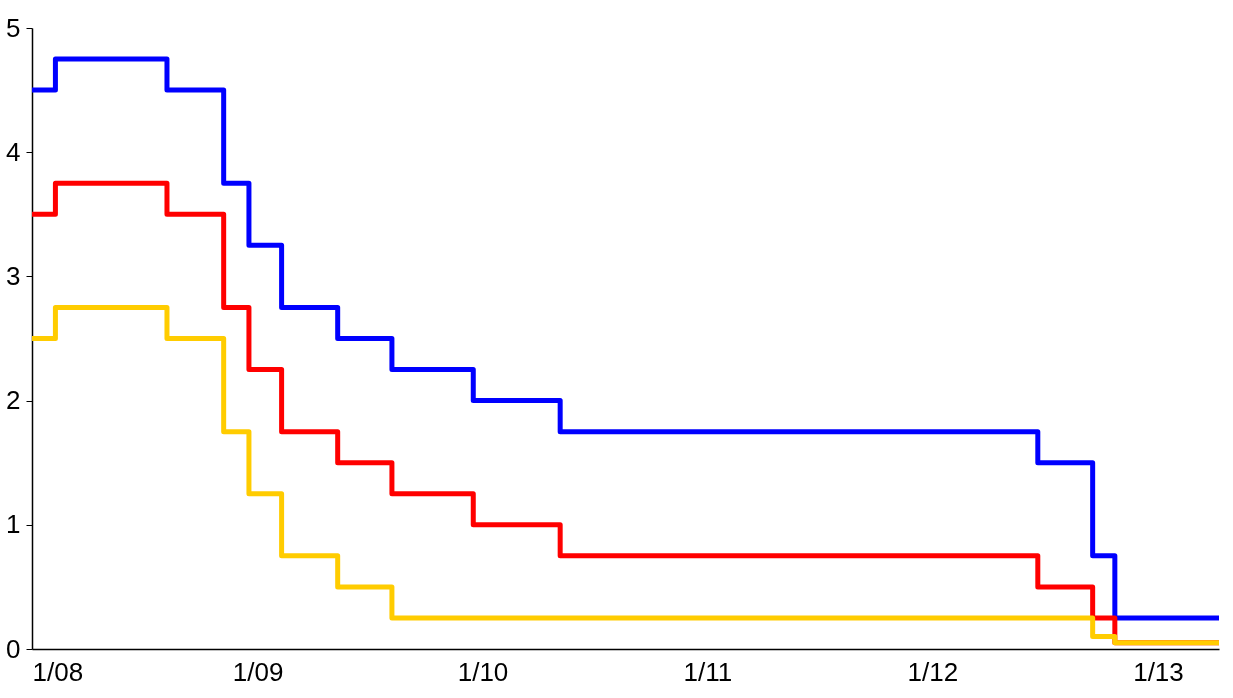  I want to click on y-tick-label: 4, so click(13, 151).